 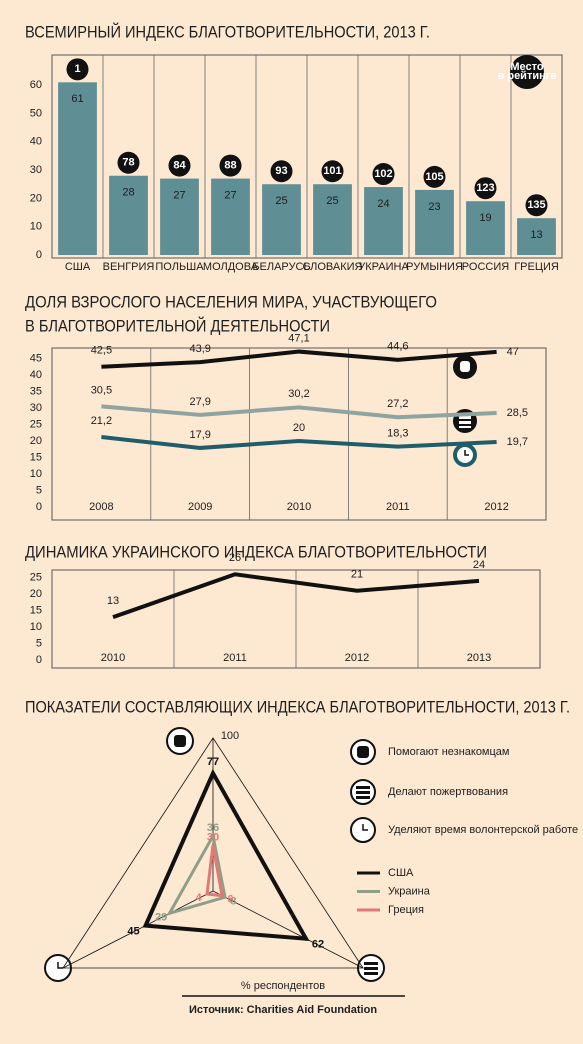 I want to click on value-label: 17,9, so click(x=199, y=435).